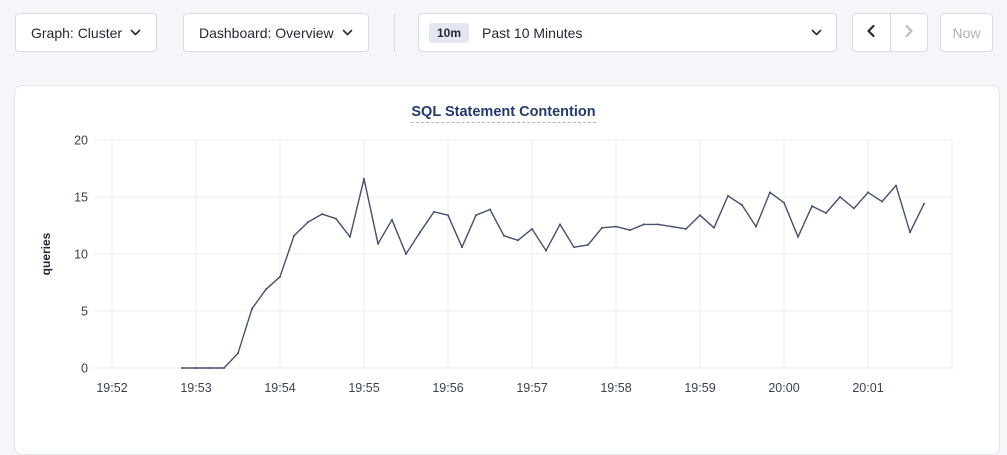 The width and height of the screenshot is (1007, 455). I want to click on chart-title: SQL Statement Contention, so click(503, 113).